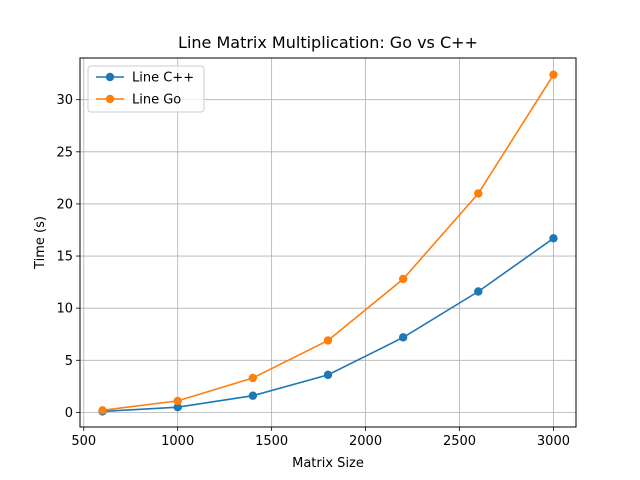 The width and height of the screenshot is (640, 480). Describe the element at coordinates (69, 413) in the screenshot. I see `y-tick-label: 0` at that location.